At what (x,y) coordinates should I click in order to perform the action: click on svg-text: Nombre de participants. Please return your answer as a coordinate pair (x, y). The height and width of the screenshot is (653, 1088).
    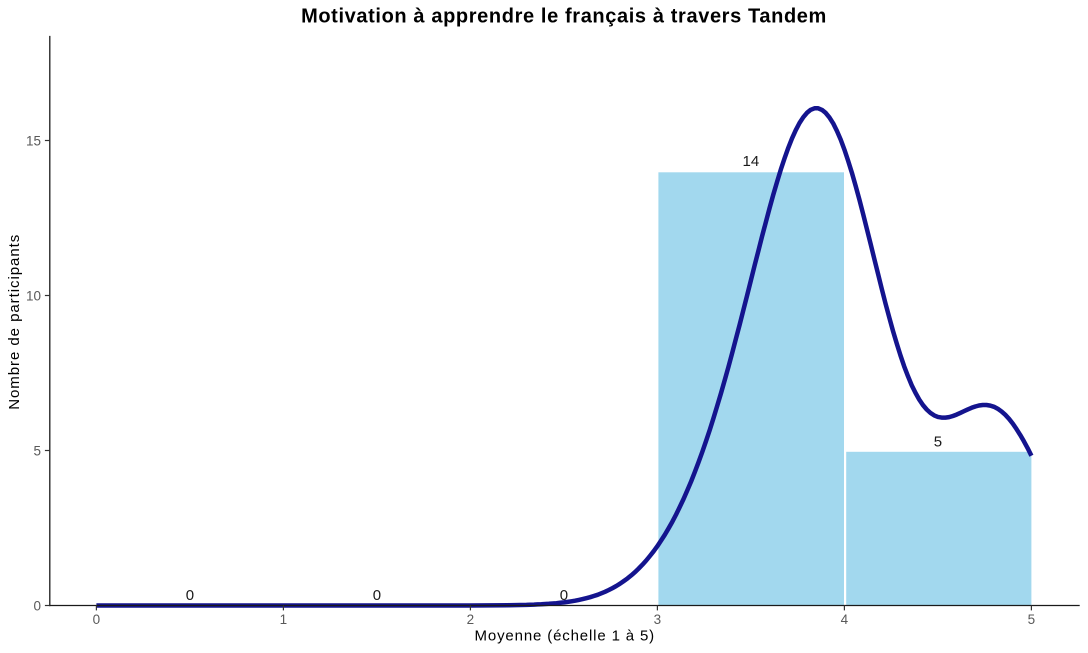
    Looking at the image, I should click on (14, 322).